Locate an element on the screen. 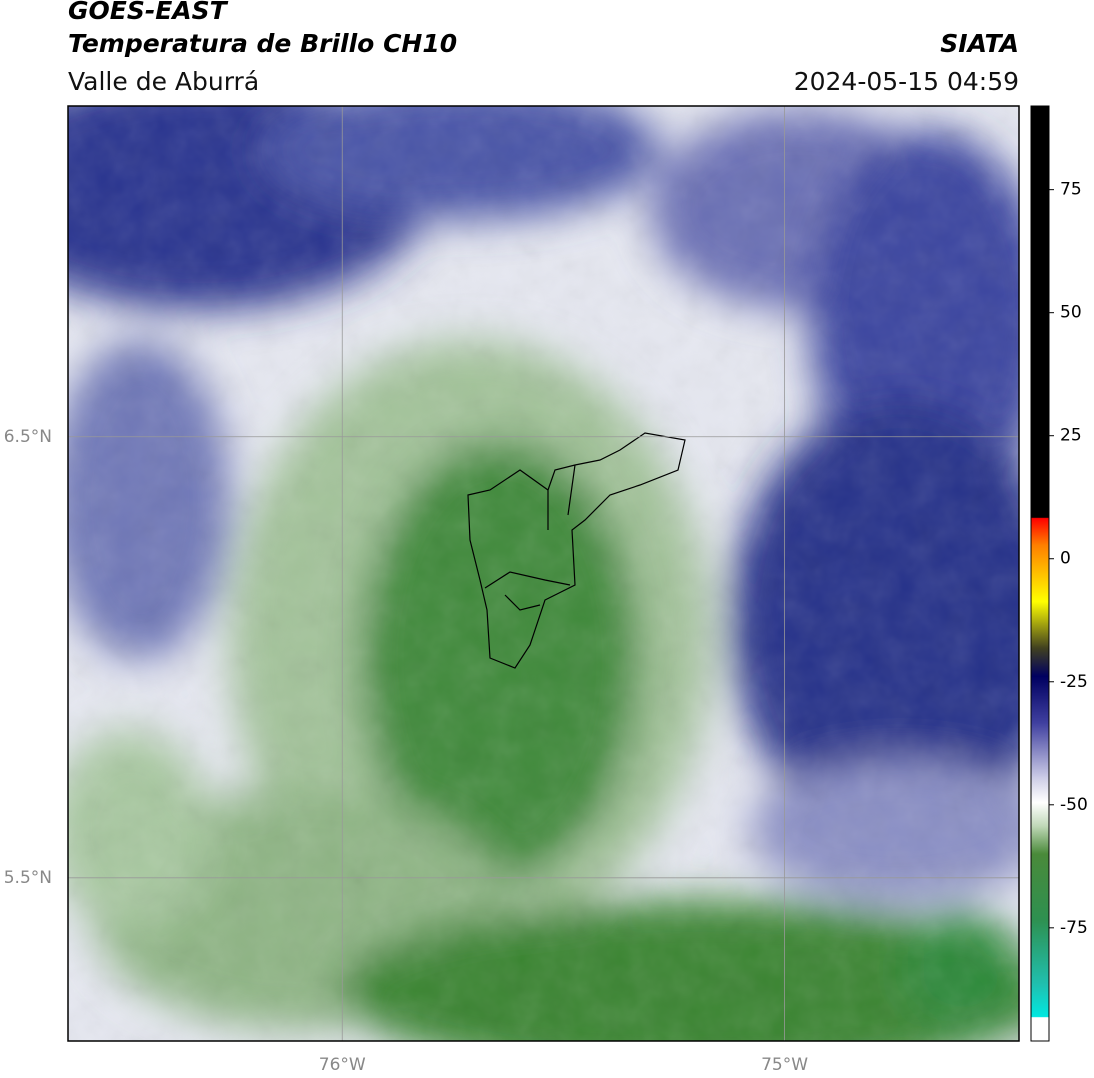 This screenshot has width=1094, height=1078. colorbar is located at coordinates (1040, 573).